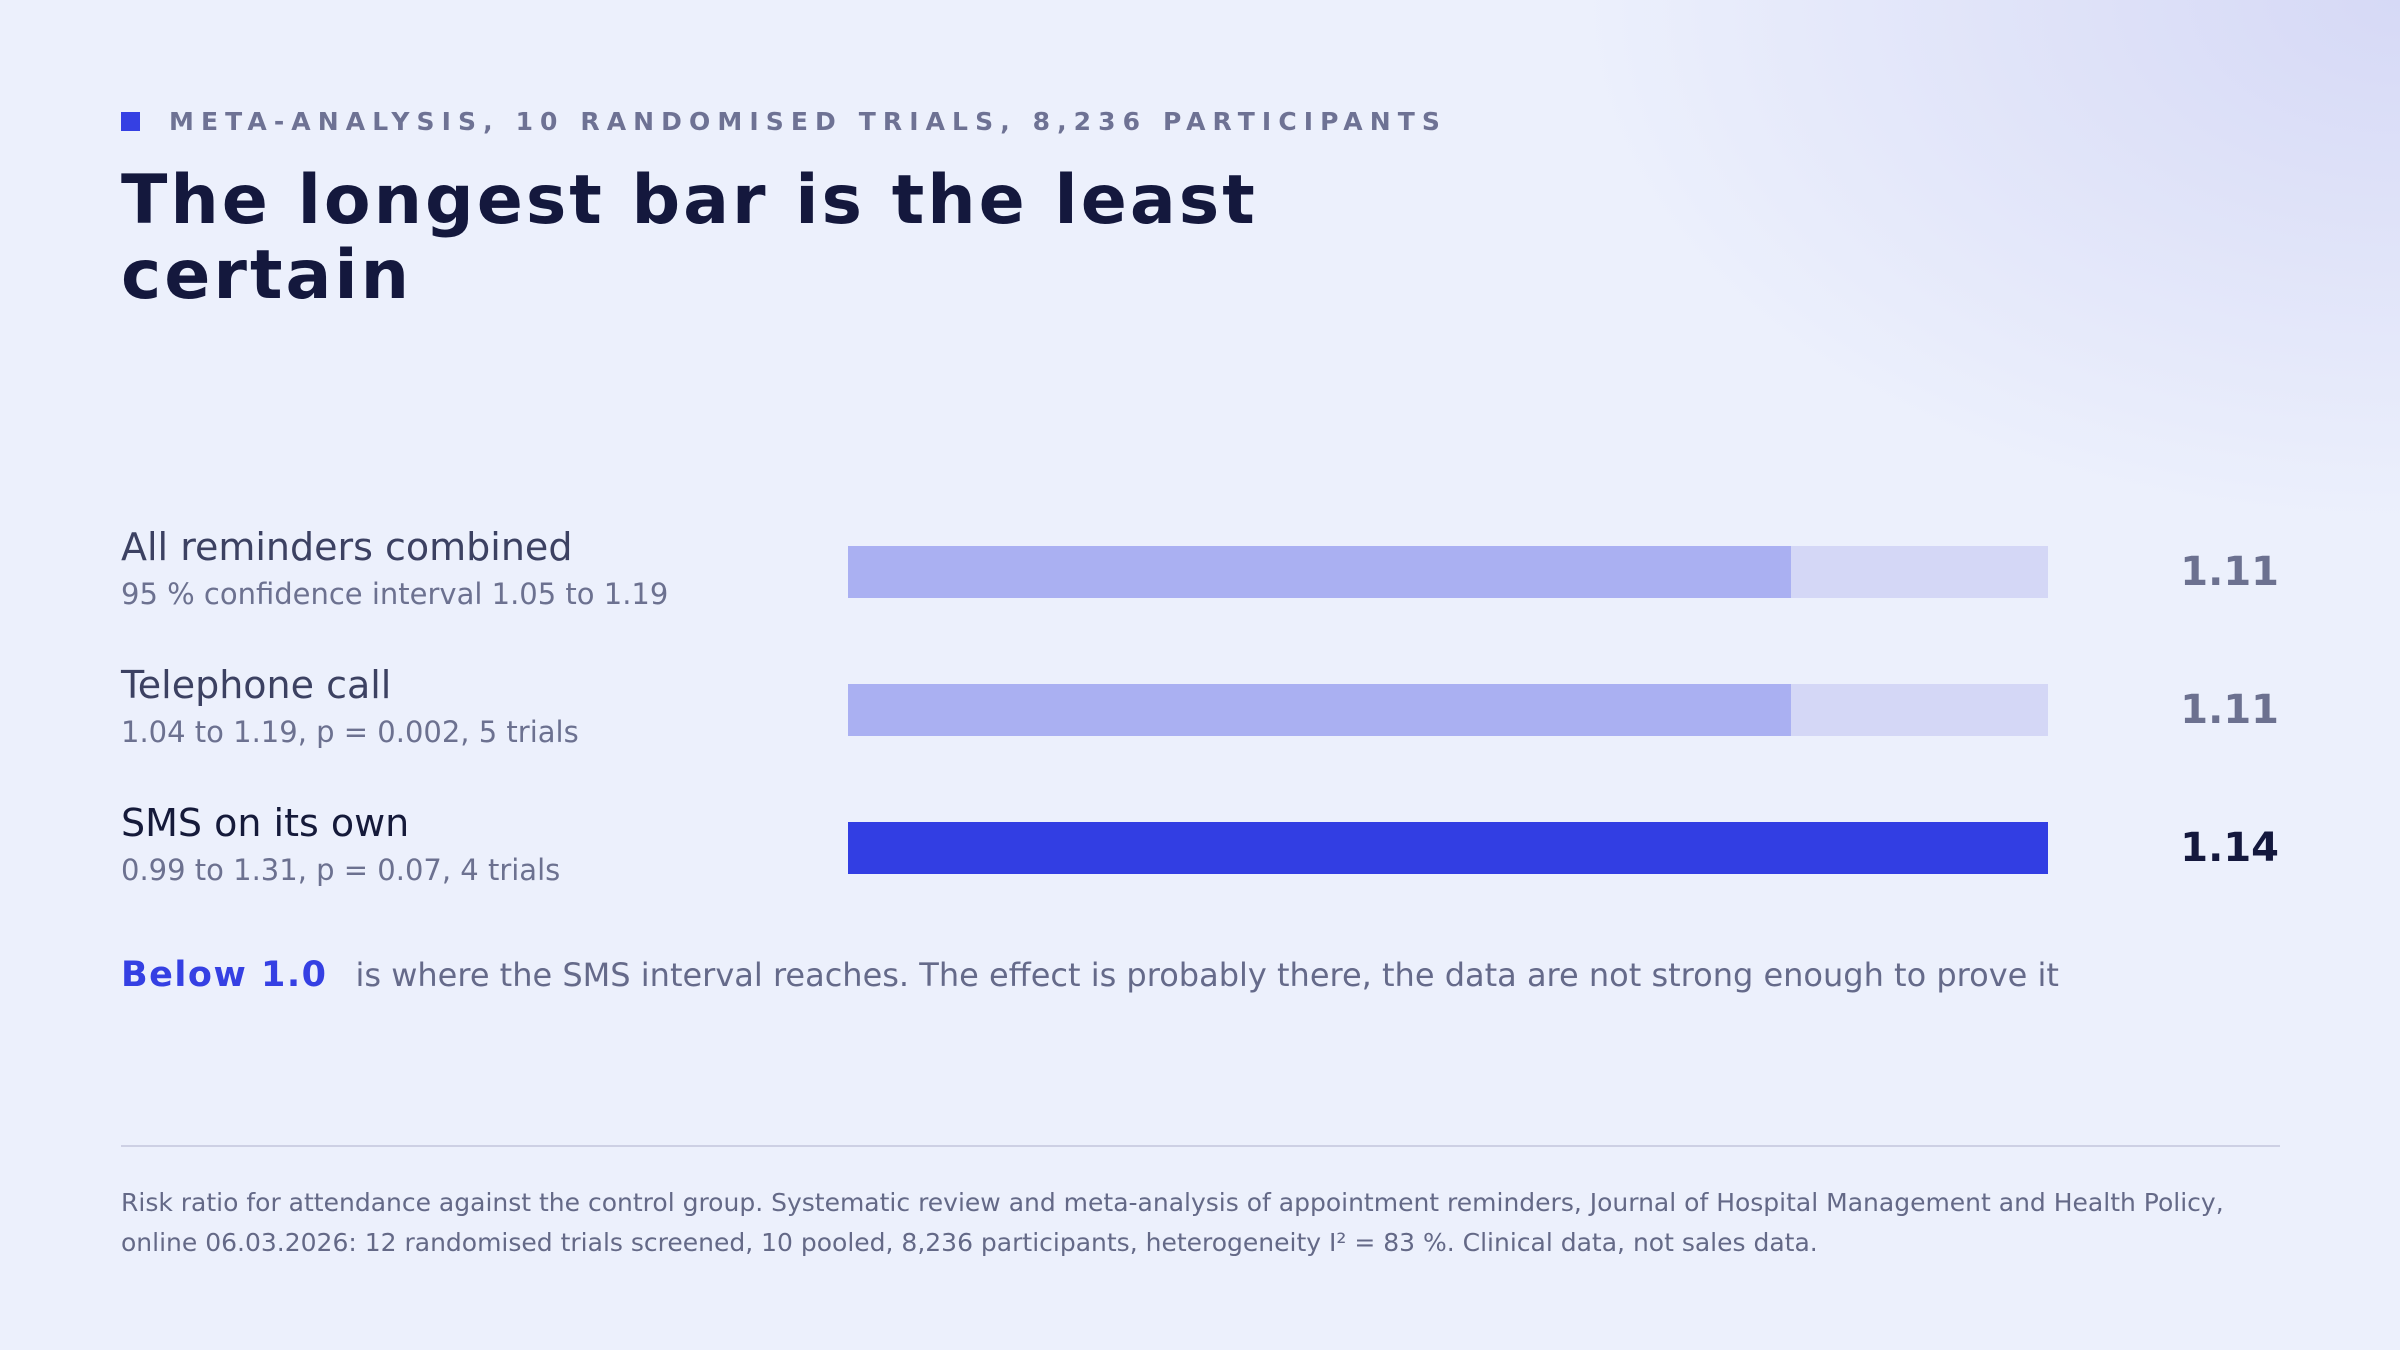 This screenshot has height=1350, width=2400. What do you see at coordinates (256, 685) in the screenshot?
I see `bar-category-label: Telephone call` at bounding box center [256, 685].